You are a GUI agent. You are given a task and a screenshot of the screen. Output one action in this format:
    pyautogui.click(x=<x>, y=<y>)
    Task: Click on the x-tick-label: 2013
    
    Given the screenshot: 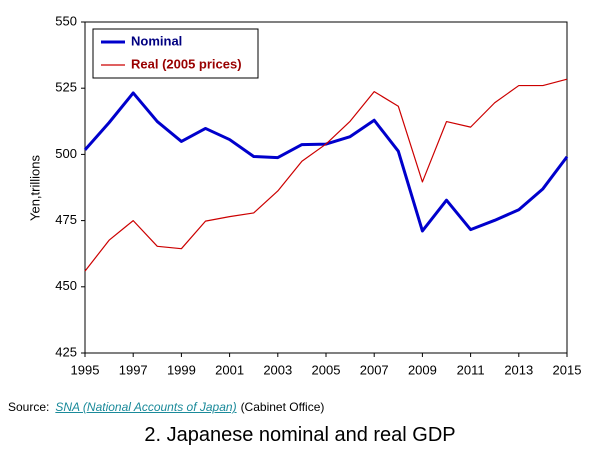 What is the action you would take?
    pyautogui.click(x=518, y=369)
    